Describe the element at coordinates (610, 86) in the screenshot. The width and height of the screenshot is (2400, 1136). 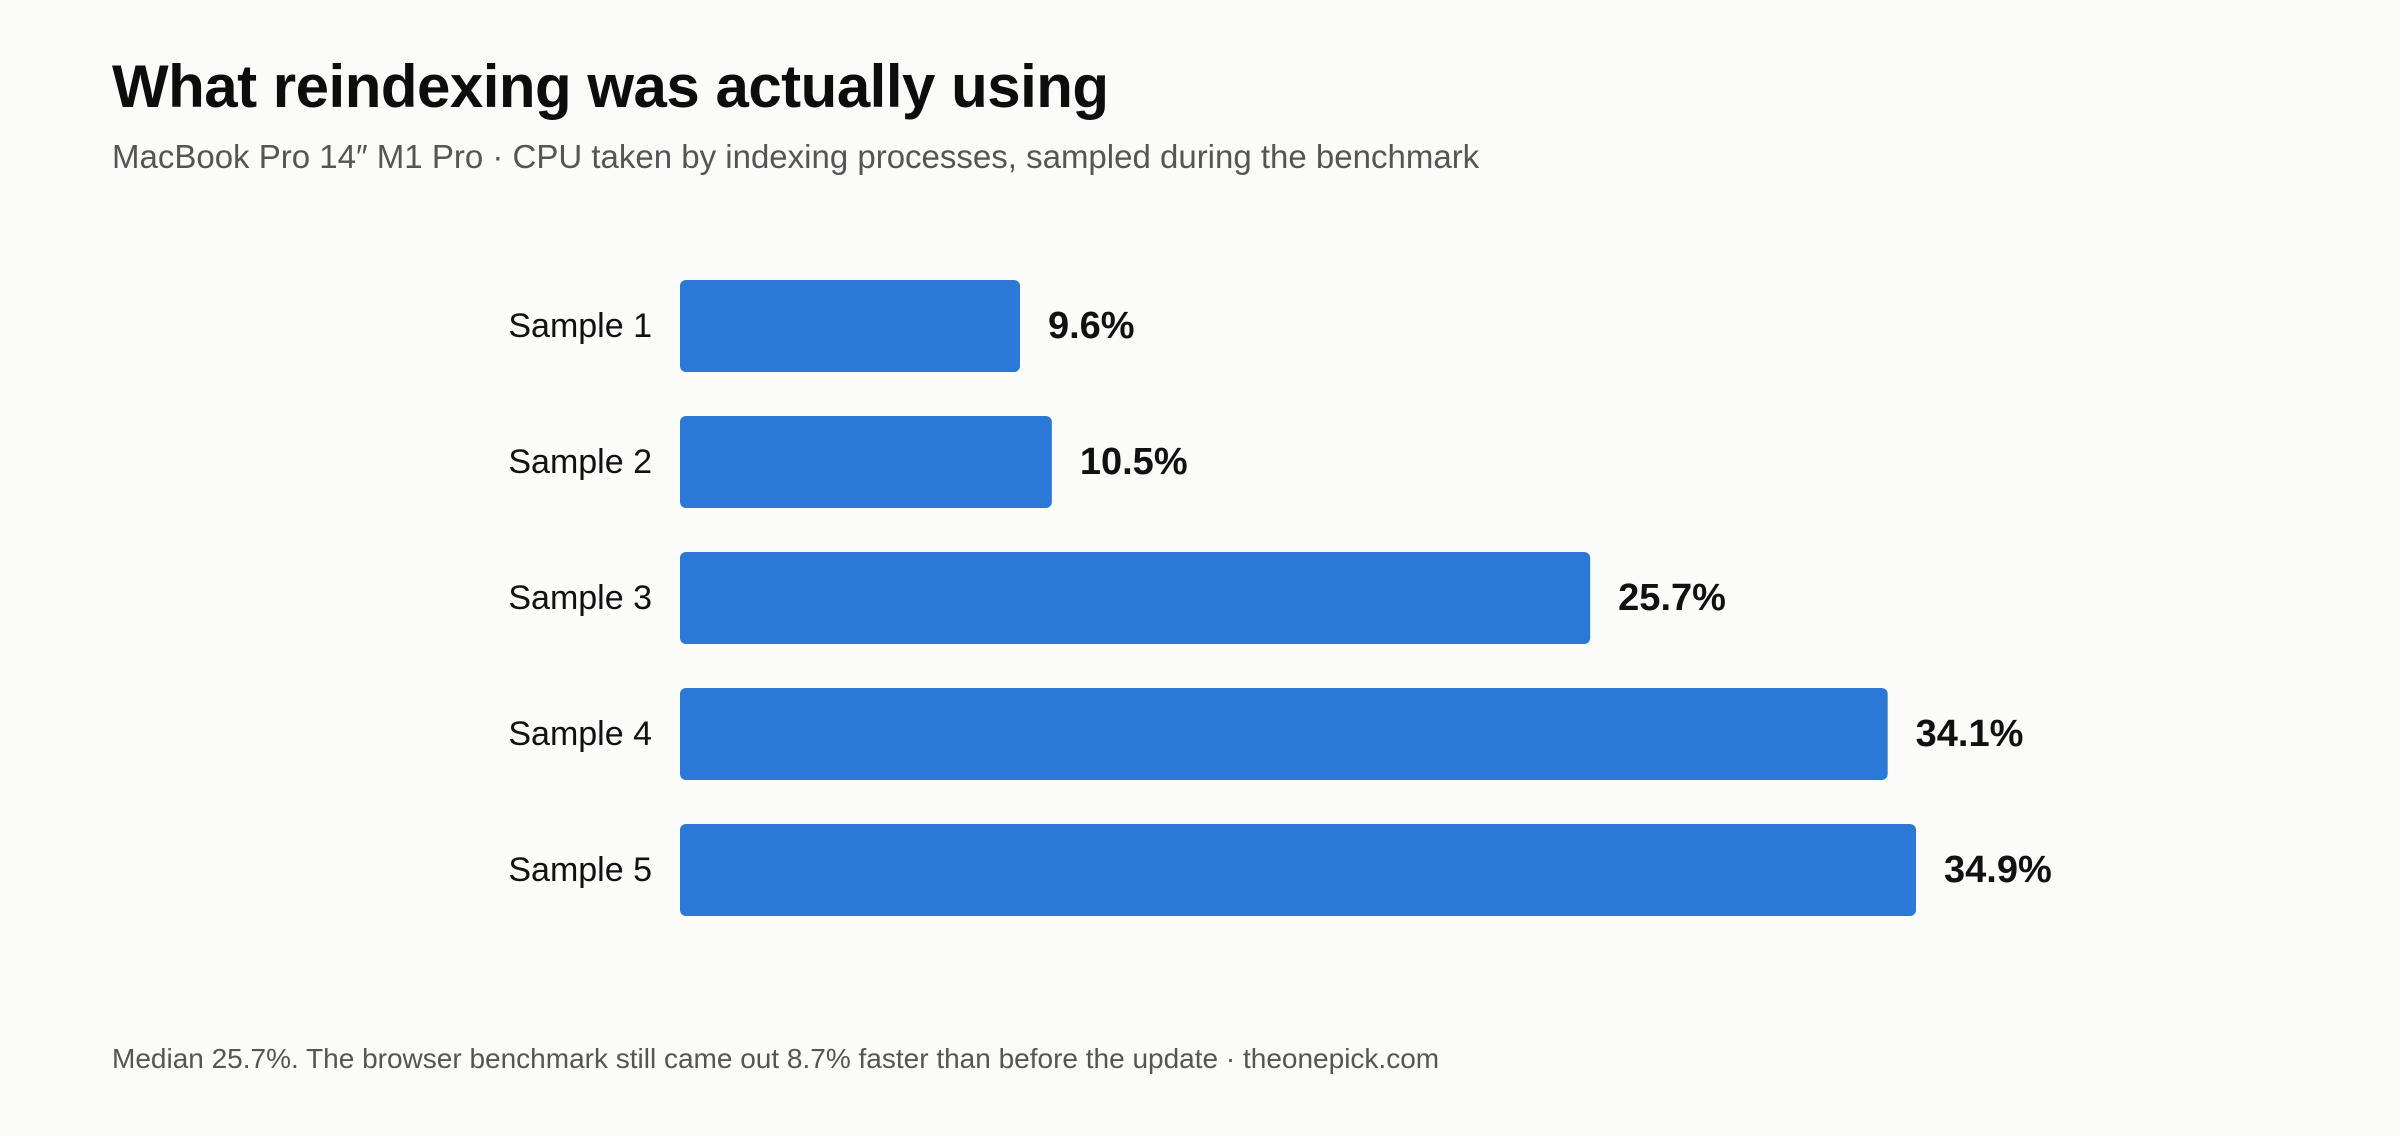
I see `chart-title: What reindexing was actually using` at that location.